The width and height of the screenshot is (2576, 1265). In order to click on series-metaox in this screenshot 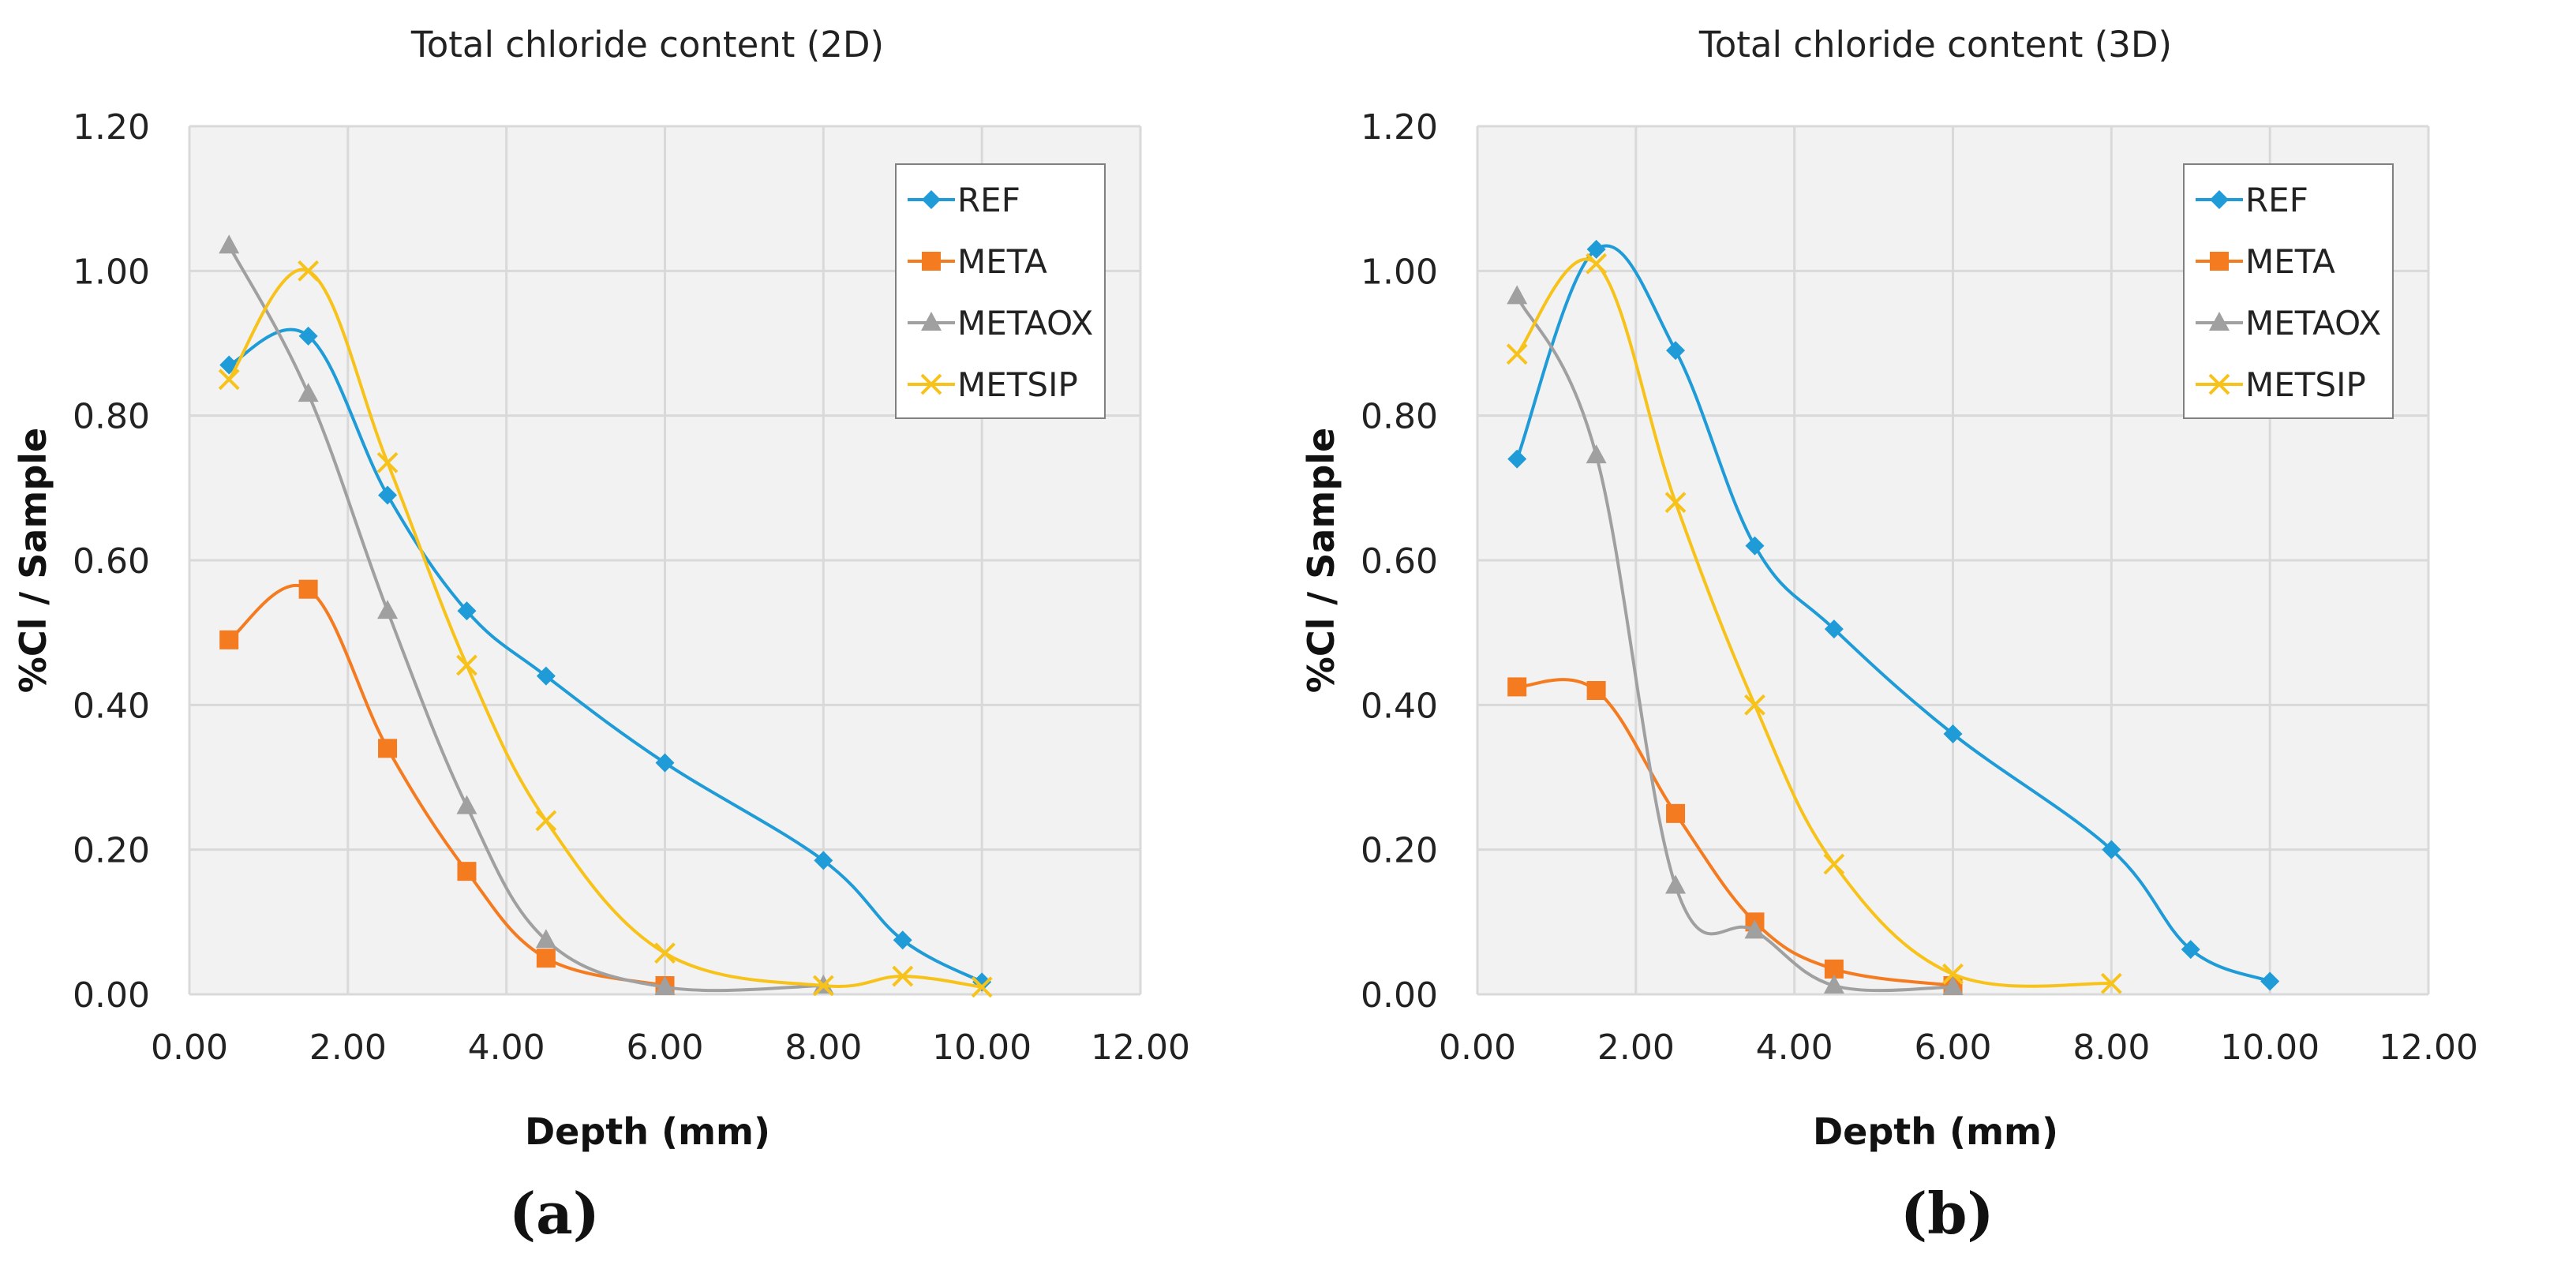, I will do `click(1735, 640)`.